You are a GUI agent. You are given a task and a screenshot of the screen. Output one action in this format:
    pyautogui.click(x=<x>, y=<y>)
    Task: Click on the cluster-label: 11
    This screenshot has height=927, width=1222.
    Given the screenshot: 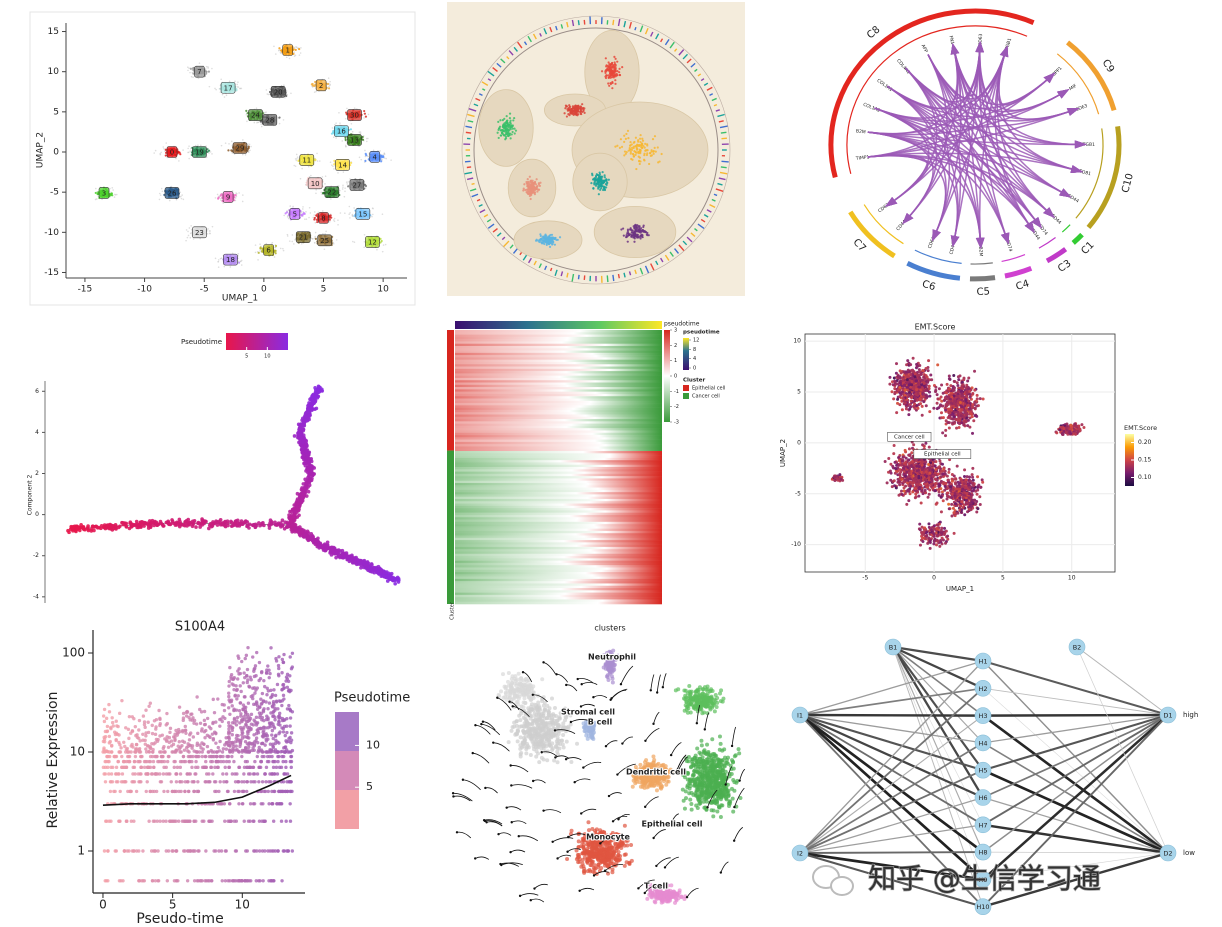 What is the action you would take?
    pyautogui.click(x=306, y=161)
    